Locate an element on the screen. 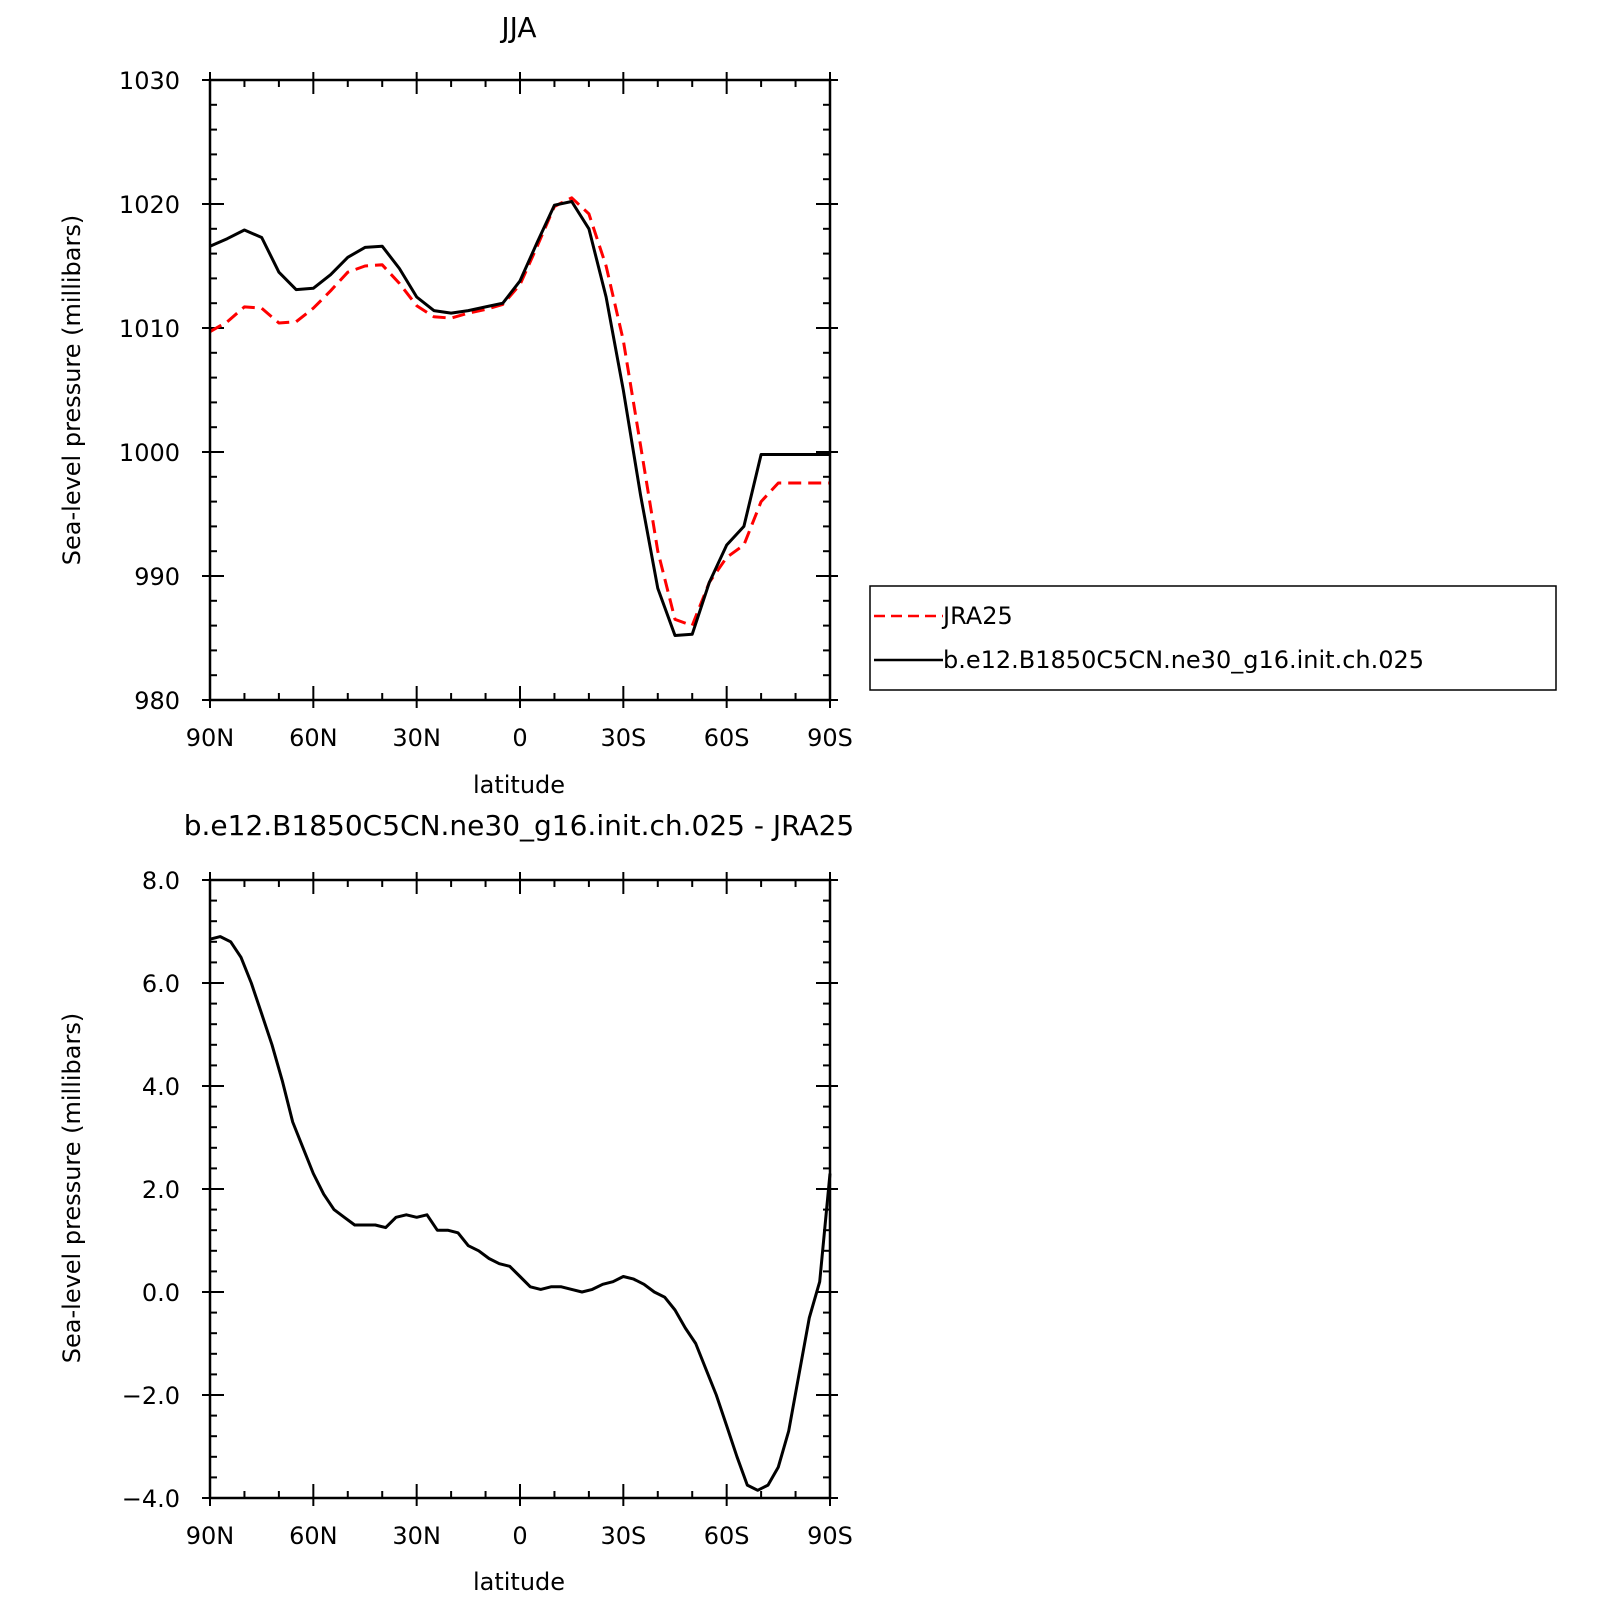  y-tick-label: 1000 is located at coordinates (149, 453).